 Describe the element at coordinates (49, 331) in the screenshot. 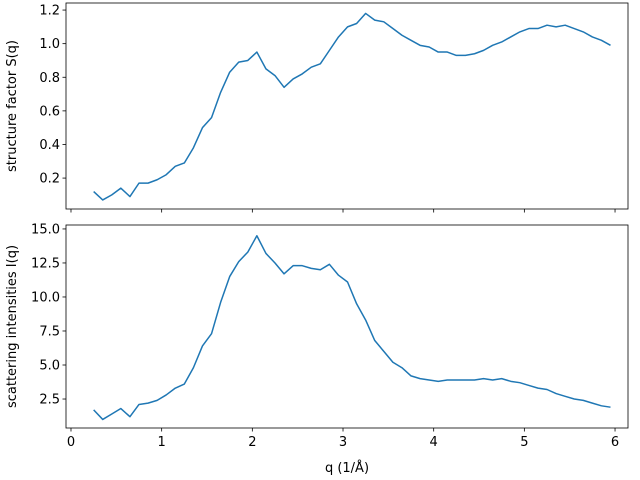

I see `y-tick-label: 7.5` at that location.